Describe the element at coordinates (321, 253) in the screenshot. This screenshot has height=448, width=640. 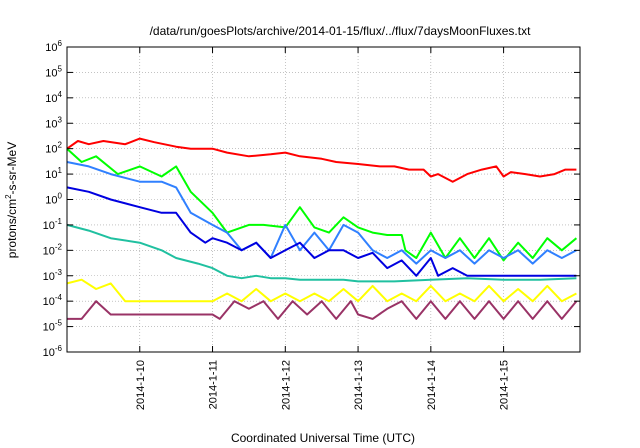
I see `series-teal-line` at that location.